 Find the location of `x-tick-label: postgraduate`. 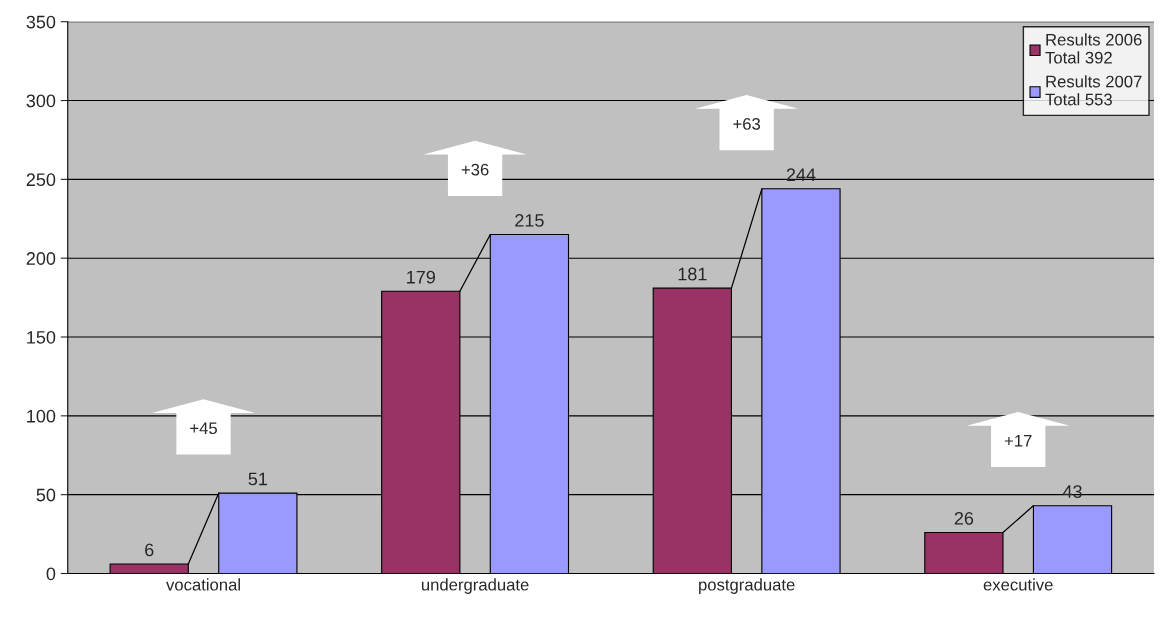

x-tick-label: postgraduate is located at coordinates (747, 586).